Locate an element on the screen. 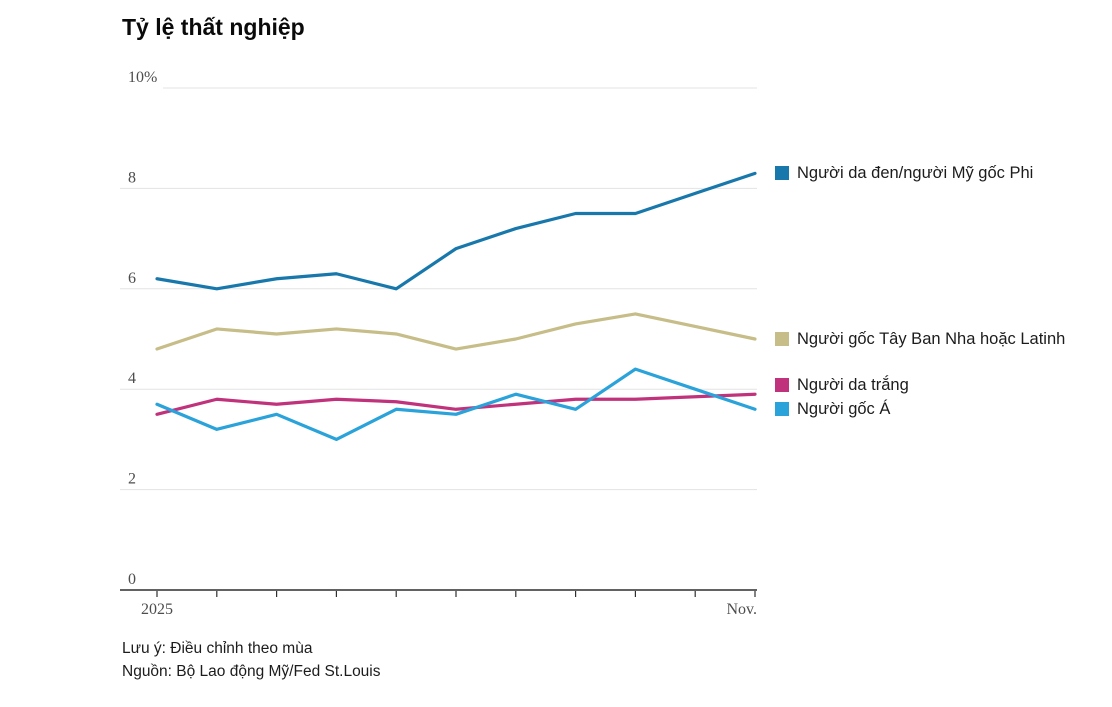 The image size is (1112, 707). y-tick-label: 10% is located at coordinates (142, 77).